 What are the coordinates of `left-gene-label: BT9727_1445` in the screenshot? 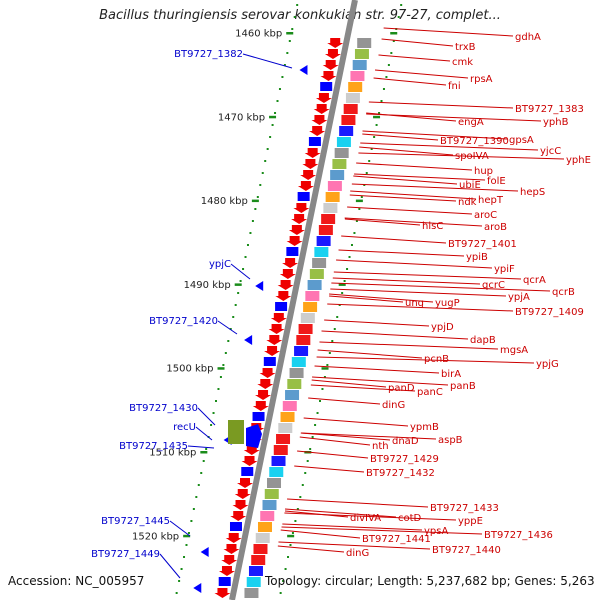 It's located at (135, 521).